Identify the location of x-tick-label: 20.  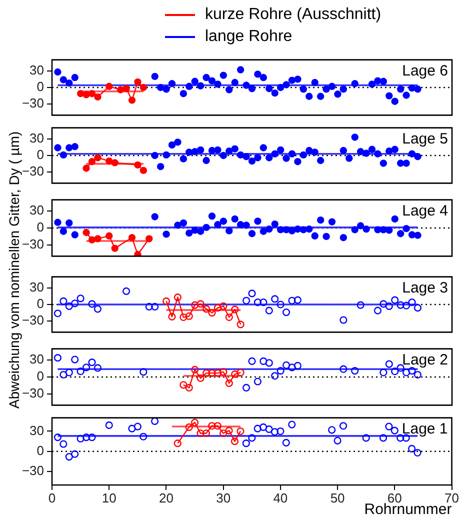
(166, 498).